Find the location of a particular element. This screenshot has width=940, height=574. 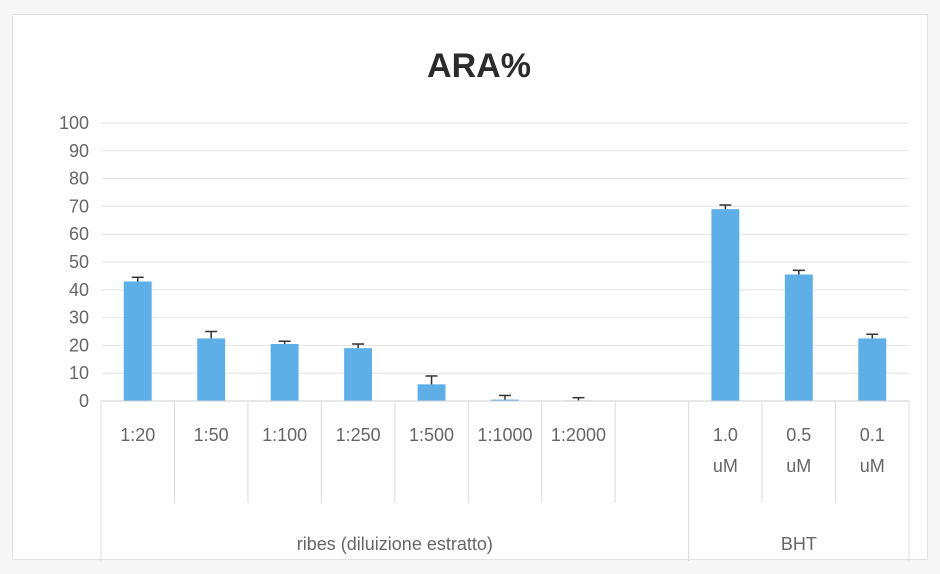

y-tick-label: 100 is located at coordinates (74, 123).